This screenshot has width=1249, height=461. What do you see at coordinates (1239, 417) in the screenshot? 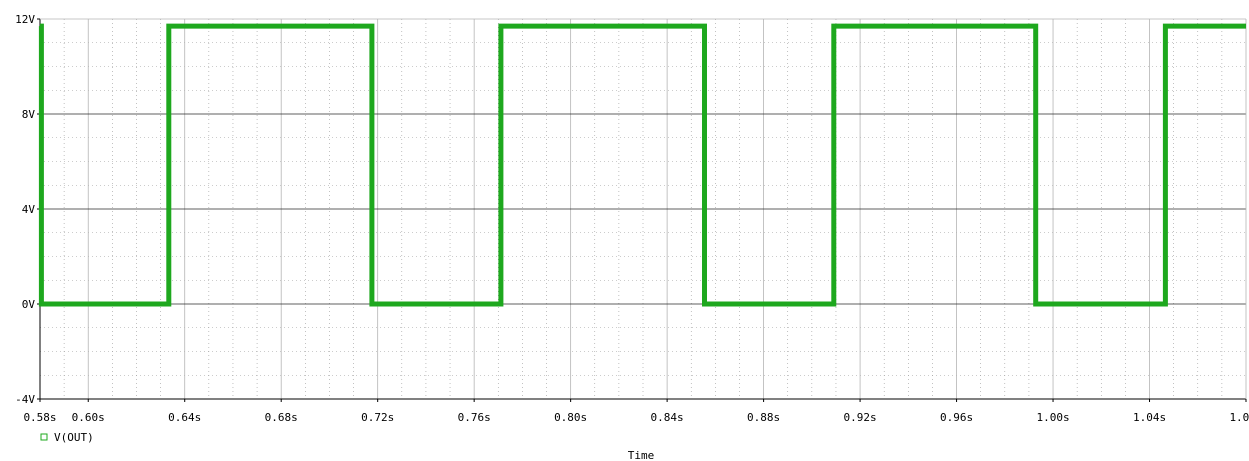
I see `x-tick-label: 1.08s` at bounding box center [1239, 417].